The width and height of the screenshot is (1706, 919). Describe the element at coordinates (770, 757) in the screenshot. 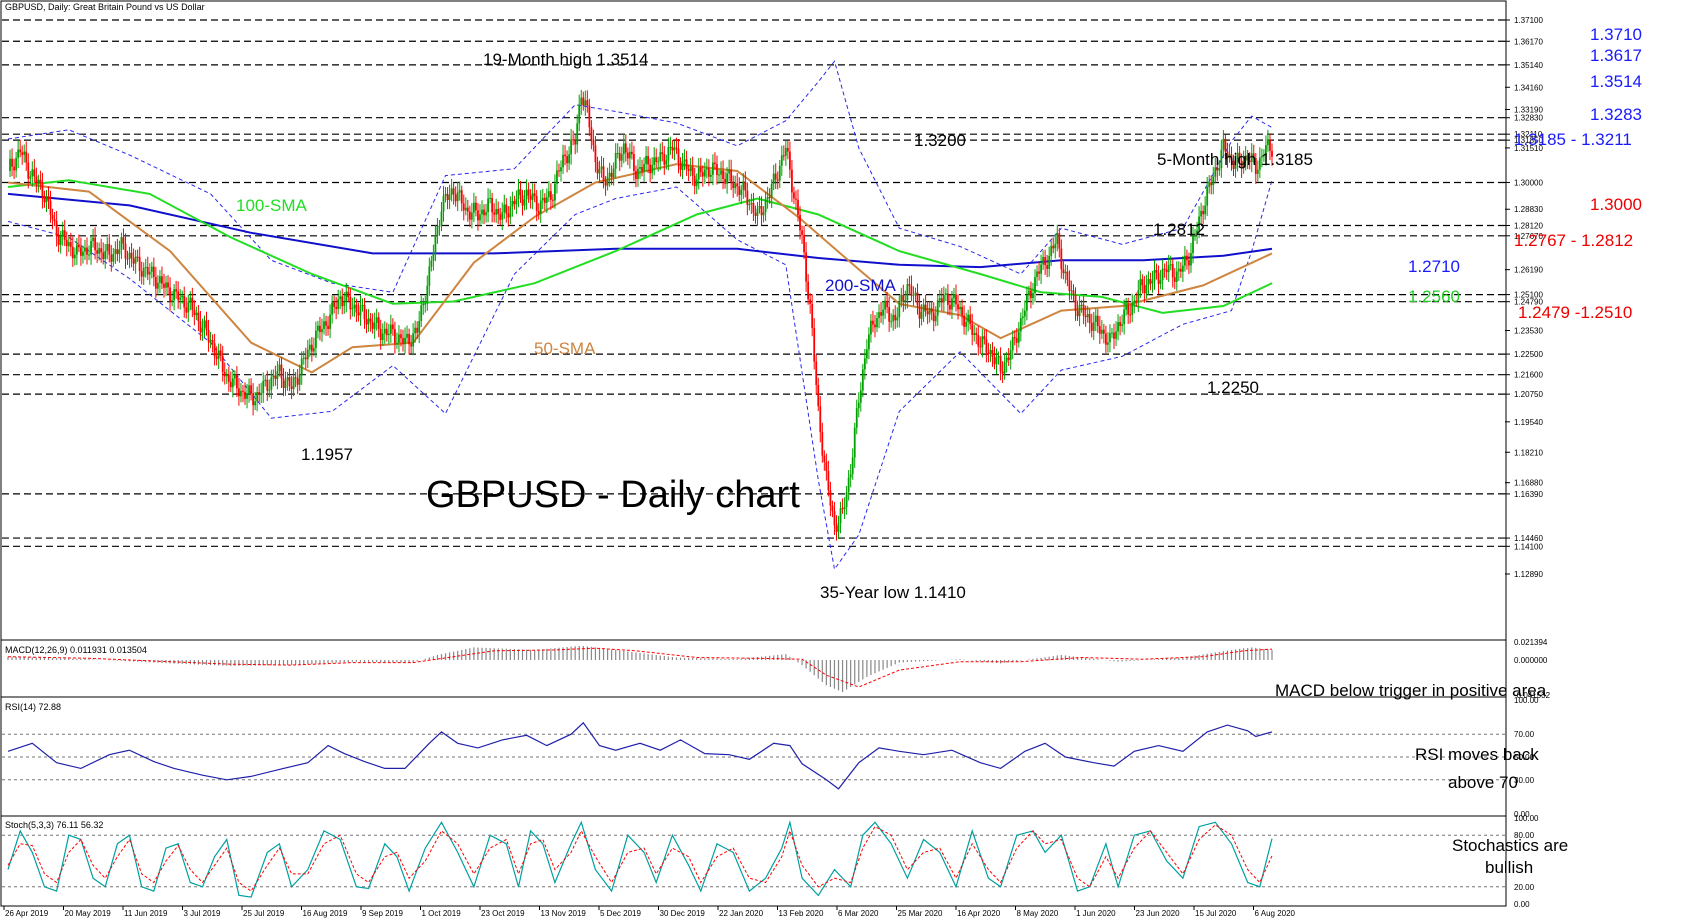

I see `rsi-panel: 100.00 70.00 50.00 30.00 0.00` at that location.